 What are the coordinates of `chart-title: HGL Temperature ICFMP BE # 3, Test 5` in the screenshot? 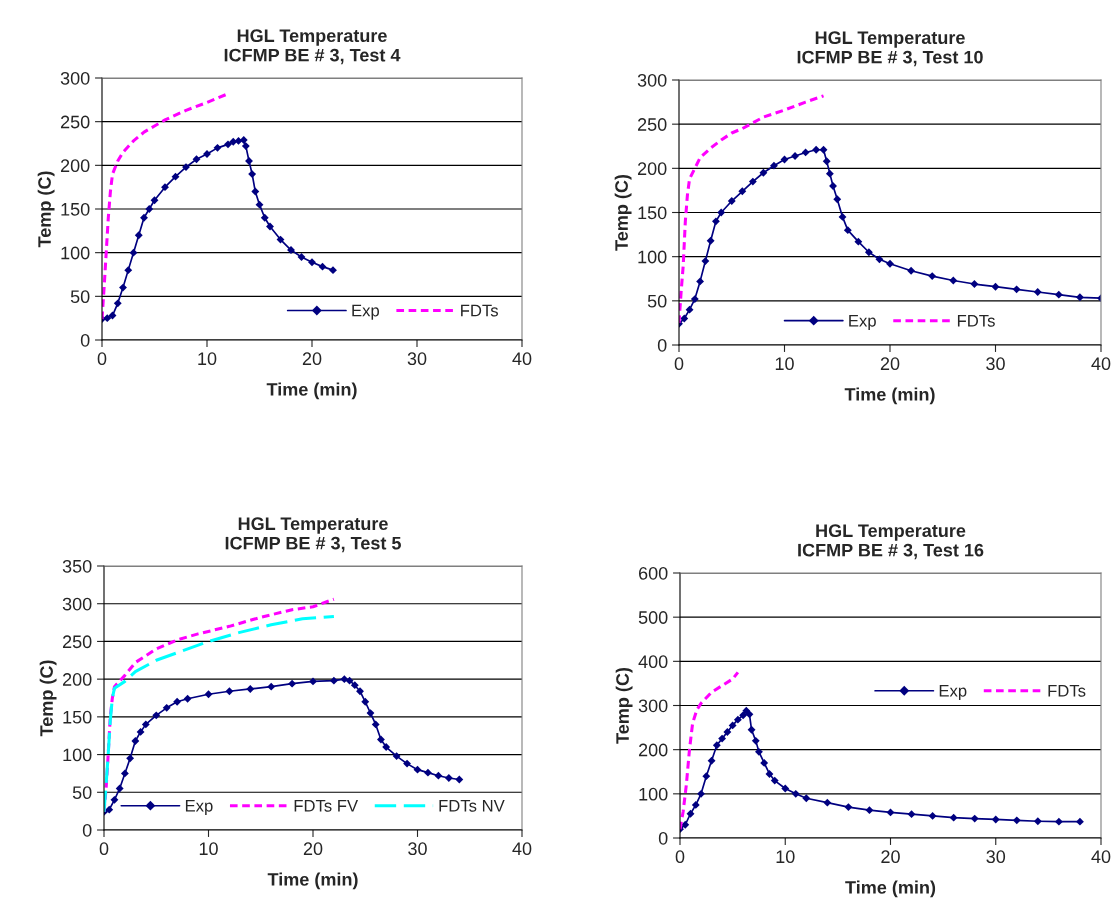 It's located at (313, 535).